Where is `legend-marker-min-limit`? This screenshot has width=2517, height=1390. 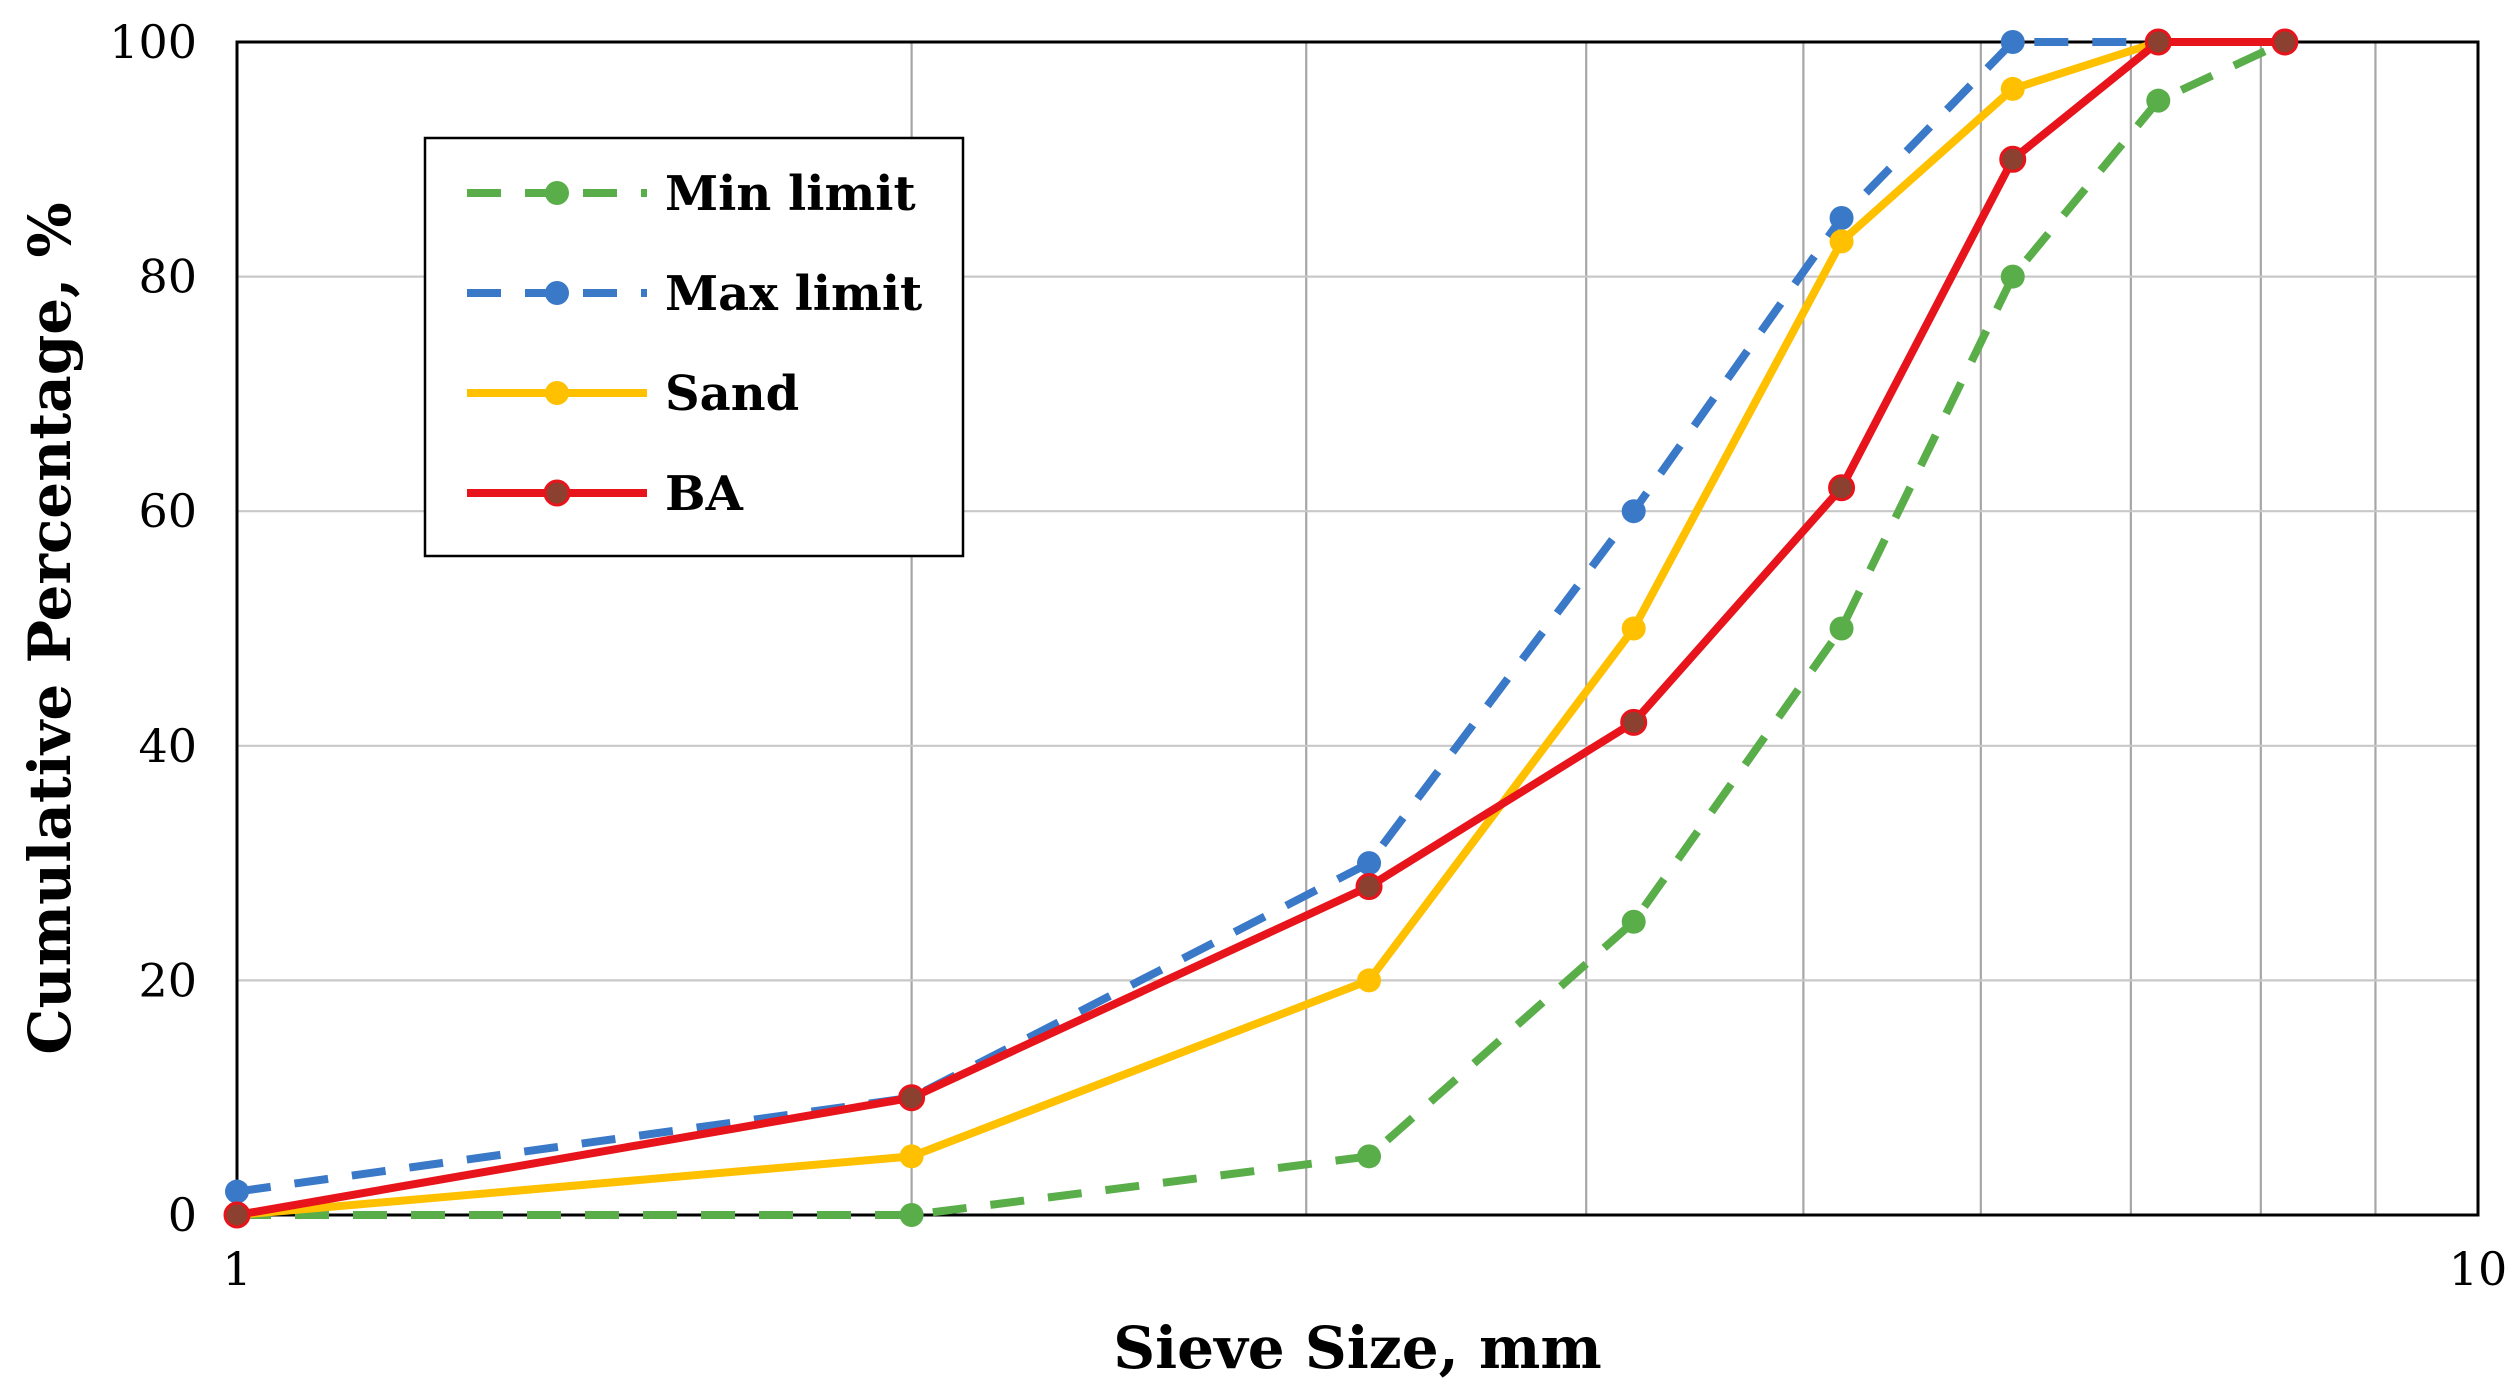 legend-marker-min-limit is located at coordinates (557, 193).